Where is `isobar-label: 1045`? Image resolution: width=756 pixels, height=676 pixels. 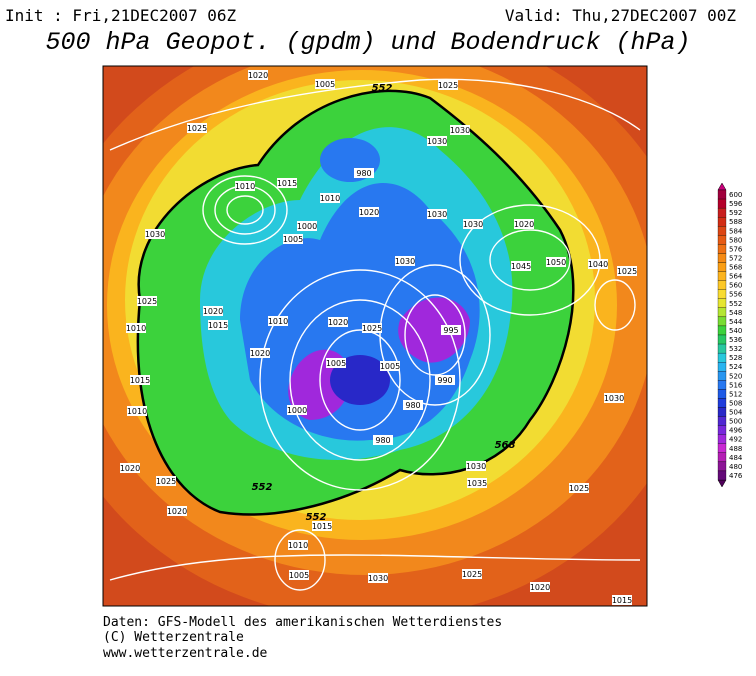 isobar-label: 1045 is located at coordinates (521, 266).